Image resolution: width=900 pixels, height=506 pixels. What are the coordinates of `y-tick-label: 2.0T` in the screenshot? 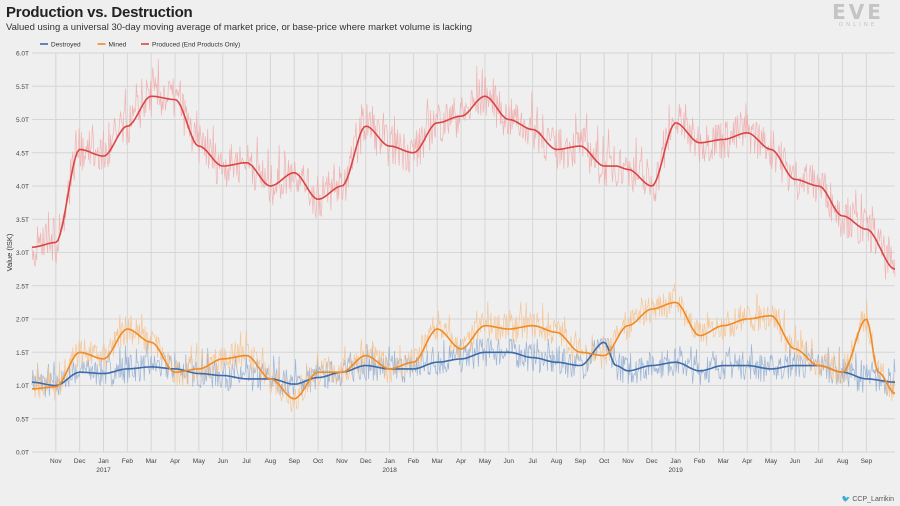 It's located at (22, 320).